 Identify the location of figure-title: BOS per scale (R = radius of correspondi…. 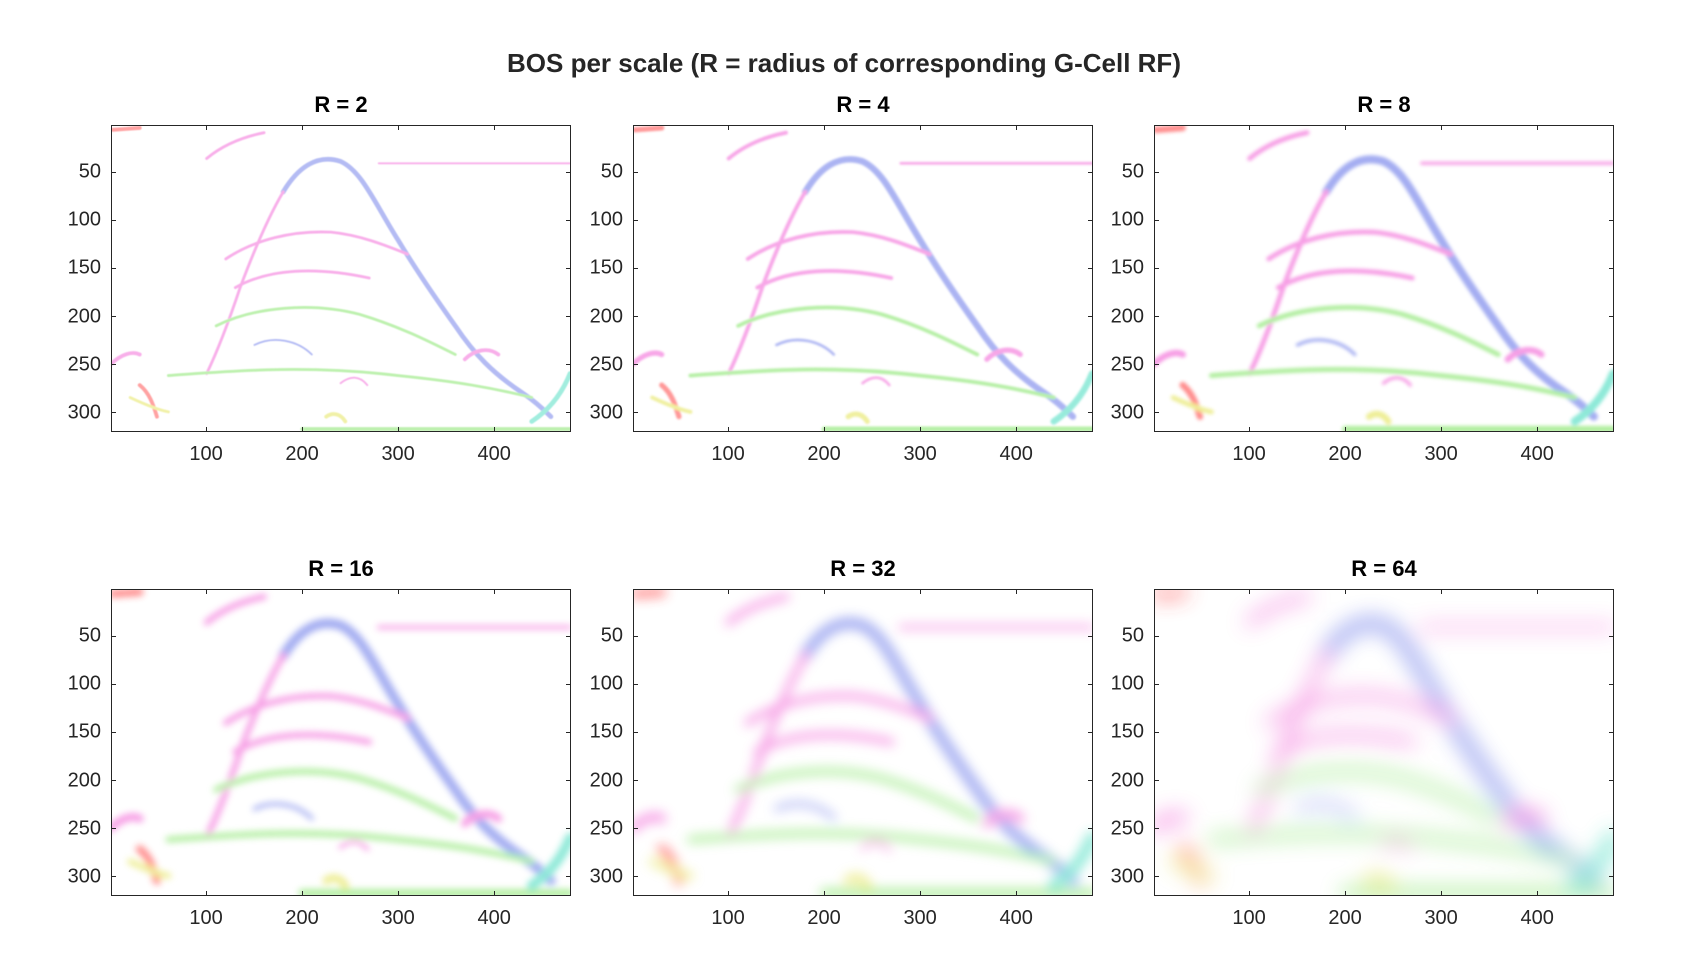
(844, 63).